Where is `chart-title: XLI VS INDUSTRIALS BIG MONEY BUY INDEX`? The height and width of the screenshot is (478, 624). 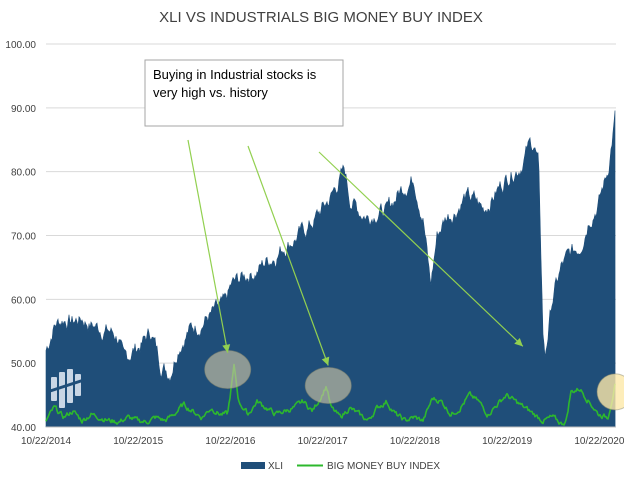
chart-title: XLI VS INDUSTRIALS BIG MONEY BUY INDEX is located at coordinates (321, 17).